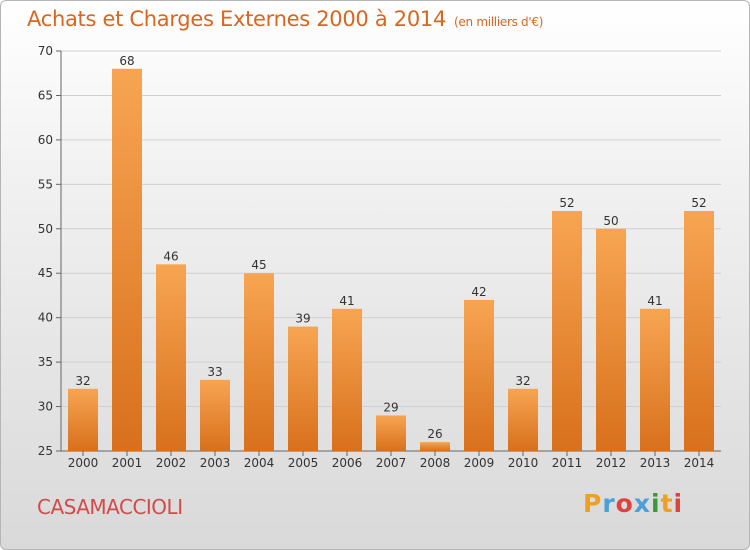 Image resolution: width=750 pixels, height=550 pixels. What do you see at coordinates (259, 463) in the screenshot?
I see `x-tick-label: 2004` at bounding box center [259, 463].